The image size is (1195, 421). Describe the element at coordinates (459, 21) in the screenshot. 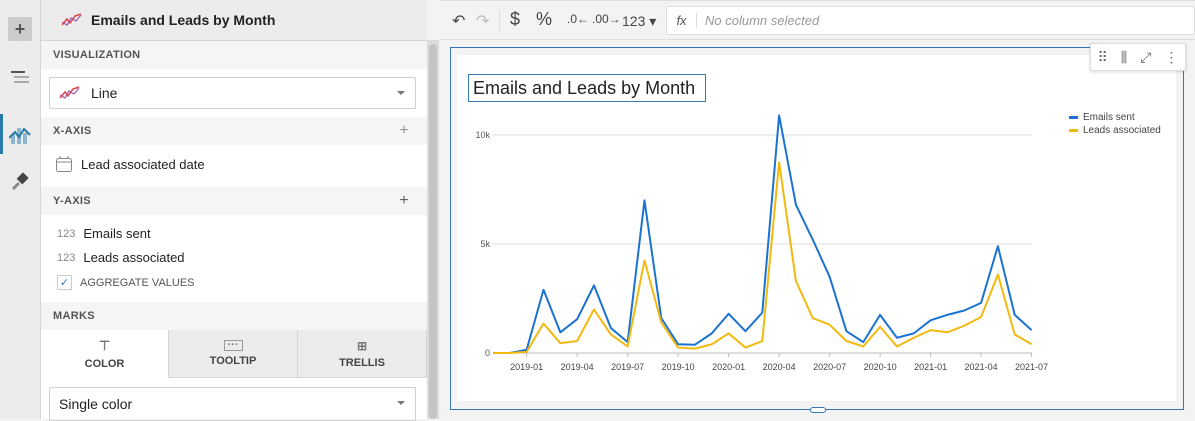

I see `undo-icon: ↶` at that location.